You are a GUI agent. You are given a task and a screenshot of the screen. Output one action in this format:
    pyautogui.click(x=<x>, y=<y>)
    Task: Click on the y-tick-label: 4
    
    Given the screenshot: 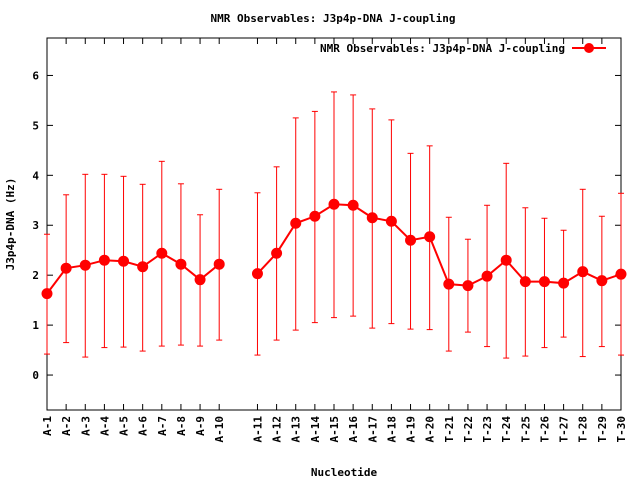 What is the action you would take?
    pyautogui.click(x=35, y=175)
    